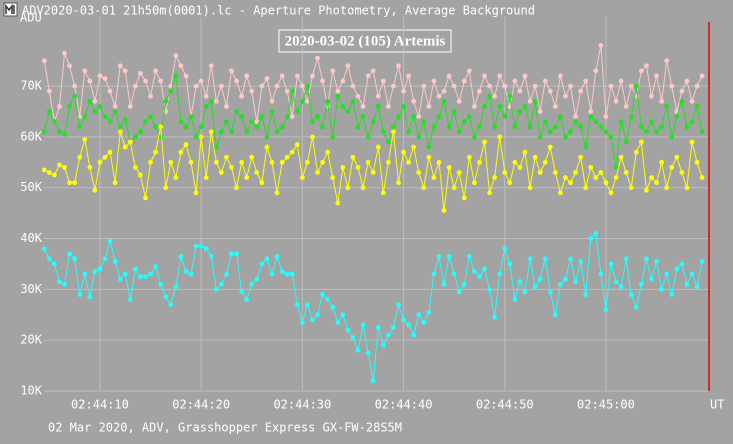 The image size is (733, 444). Describe the element at coordinates (717, 405) in the screenshot. I see `x-axis-label: UT` at that location.